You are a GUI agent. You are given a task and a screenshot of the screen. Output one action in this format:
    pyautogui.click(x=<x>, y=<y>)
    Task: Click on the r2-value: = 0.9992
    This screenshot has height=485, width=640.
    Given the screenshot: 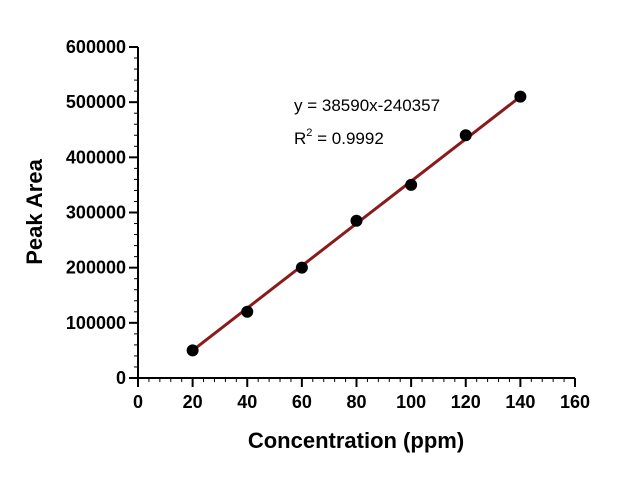 What is the action you would take?
    pyautogui.click(x=347, y=138)
    